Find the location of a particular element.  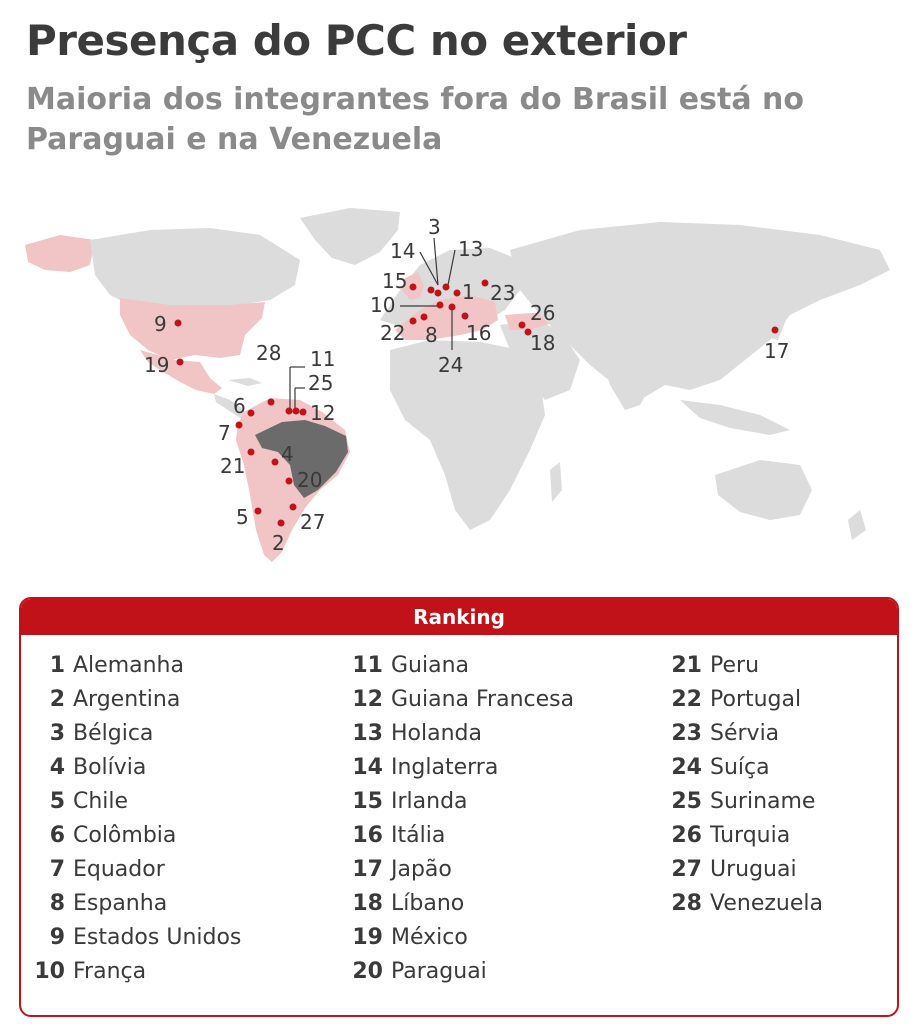

country-name: Guiana is located at coordinates (430, 665).